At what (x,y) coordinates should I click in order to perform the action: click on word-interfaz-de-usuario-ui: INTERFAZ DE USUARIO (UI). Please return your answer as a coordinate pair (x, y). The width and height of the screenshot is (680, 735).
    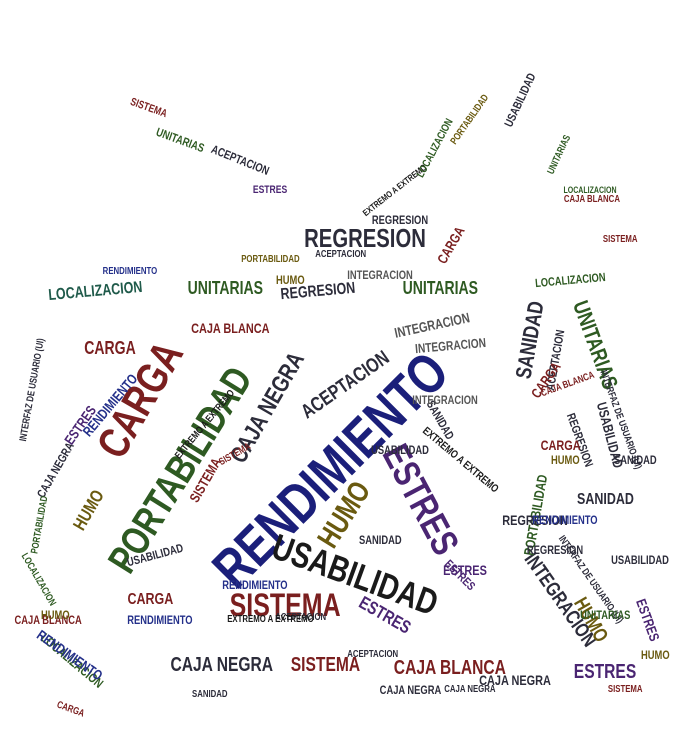
    Looking at the image, I should click on (32, 390).